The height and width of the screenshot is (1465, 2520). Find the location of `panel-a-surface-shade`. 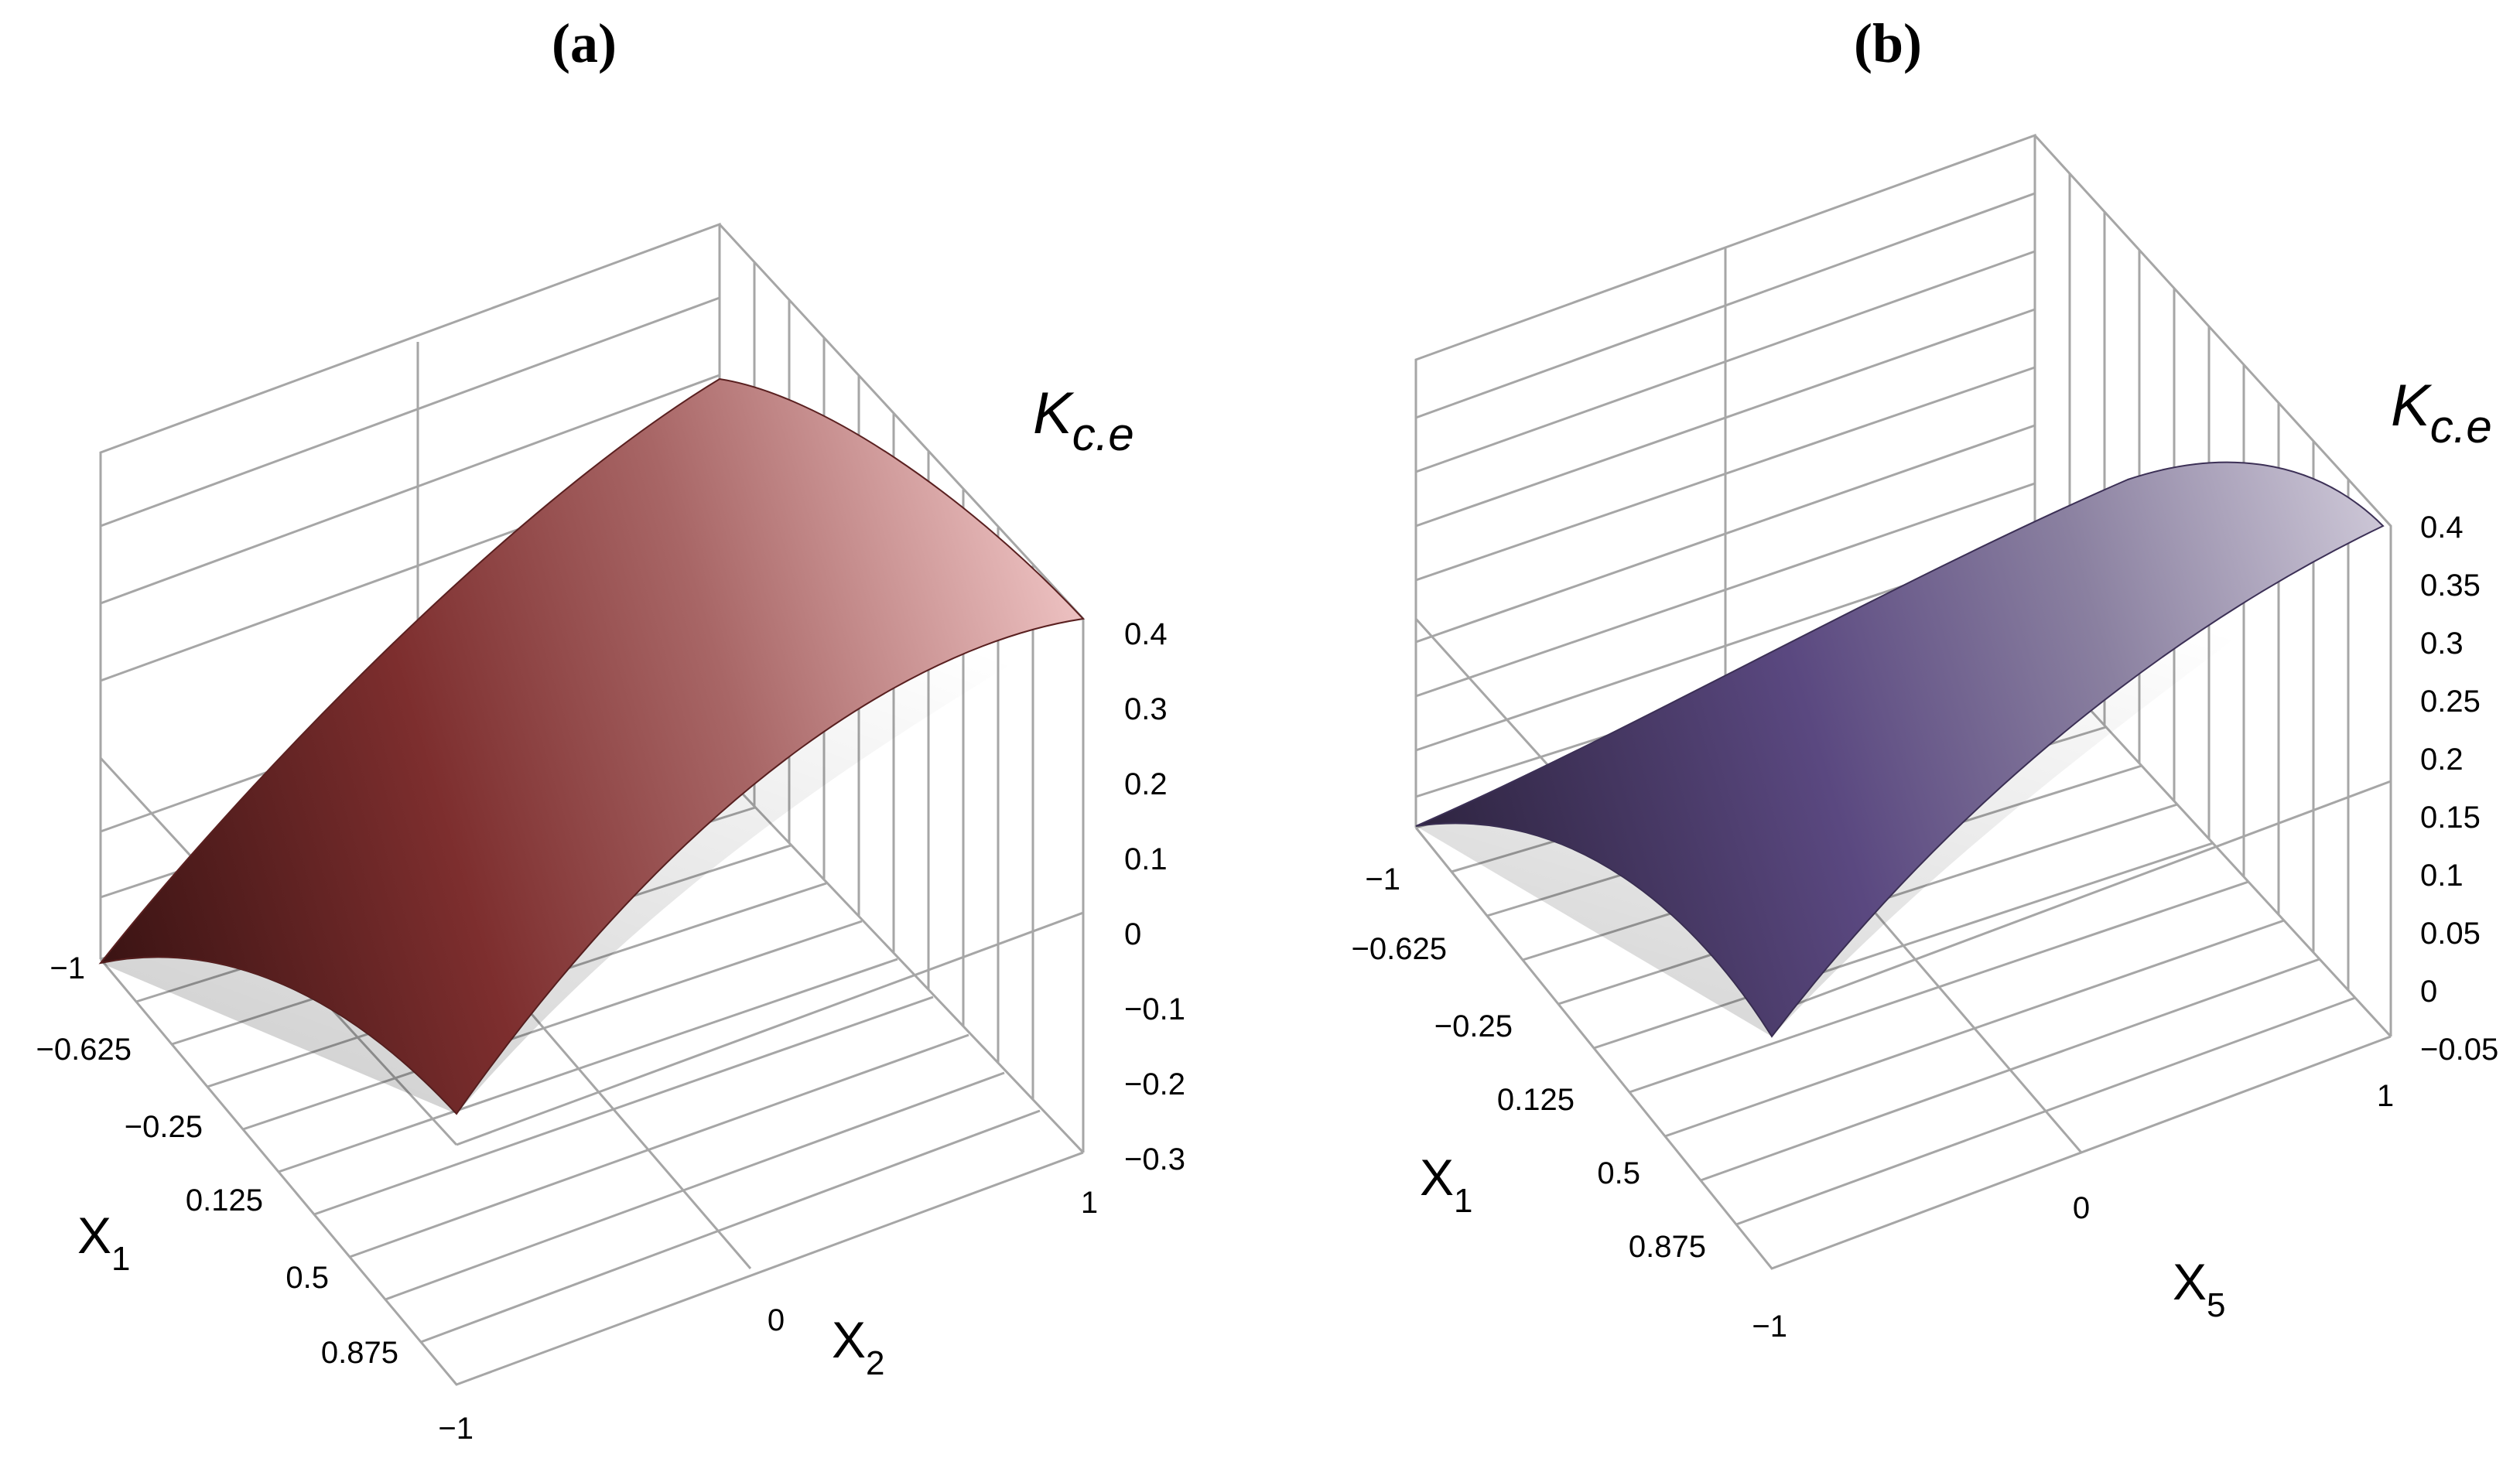

panel-a-surface-shade is located at coordinates (592, 866).